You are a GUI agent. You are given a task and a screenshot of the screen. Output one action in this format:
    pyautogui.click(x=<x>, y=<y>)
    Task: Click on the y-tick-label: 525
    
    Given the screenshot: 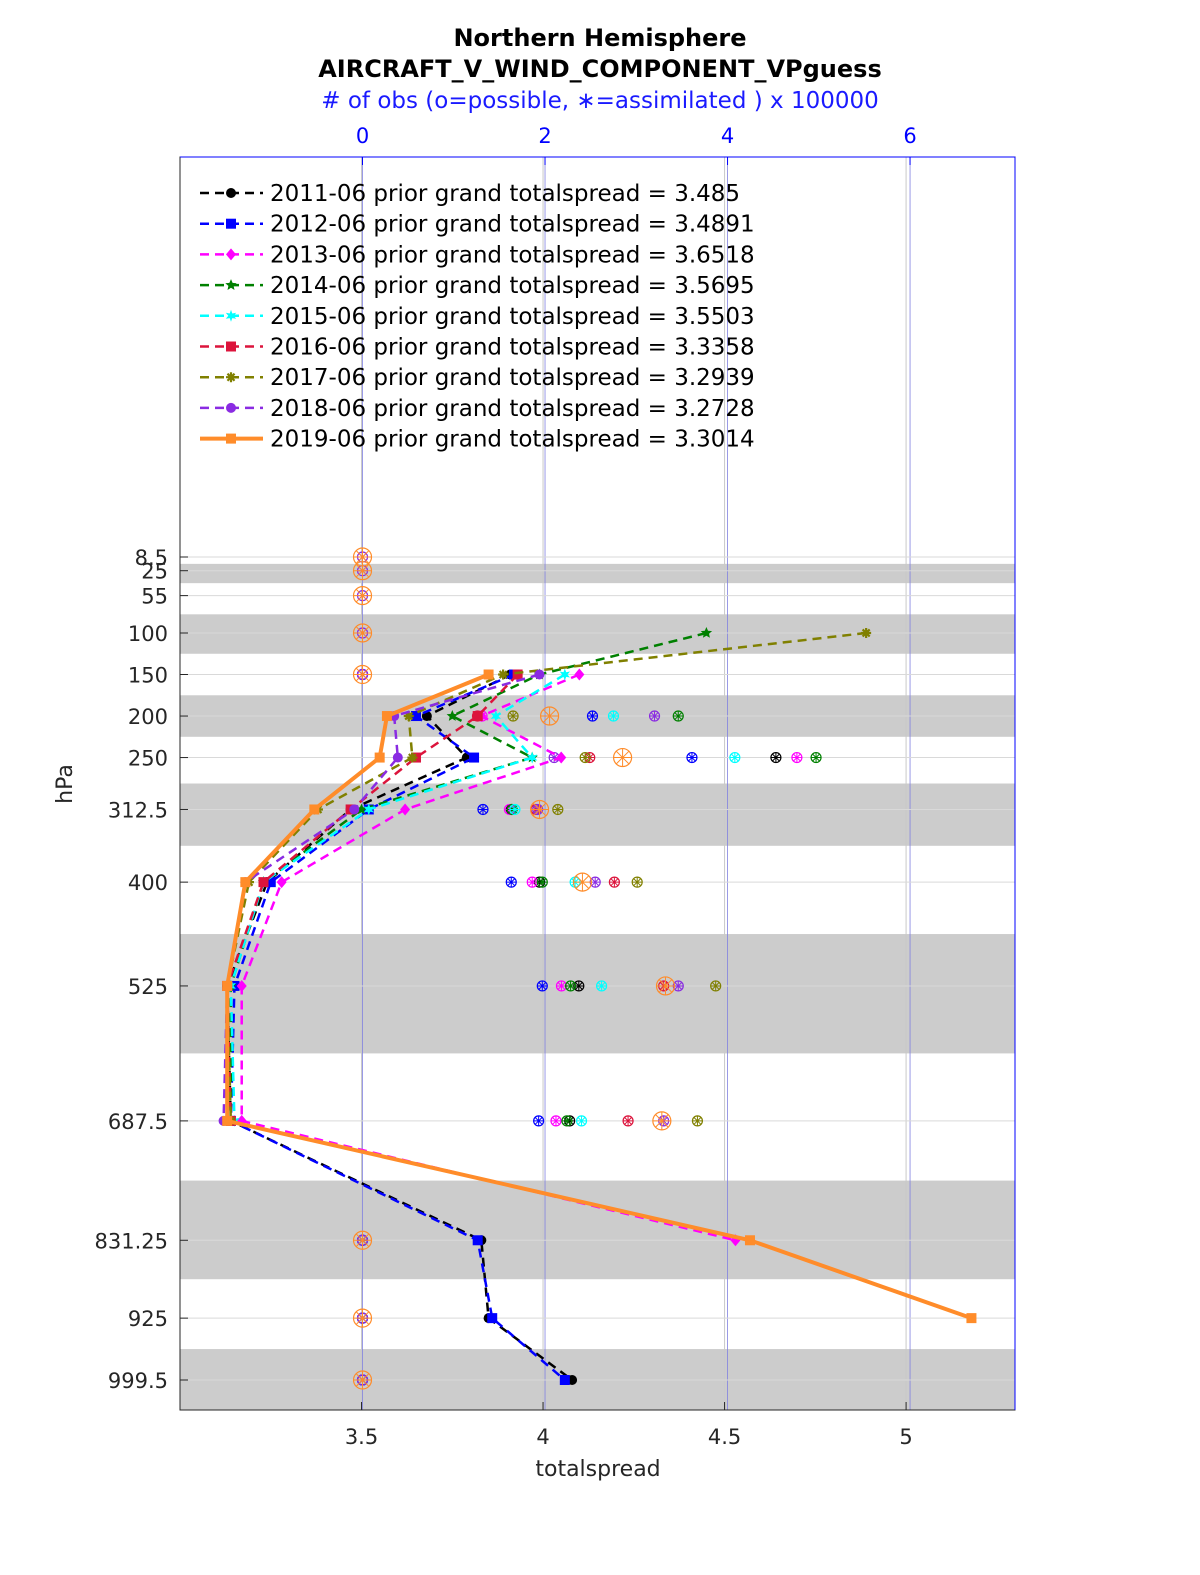 What is the action you would take?
    pyautogui.click(x=148, y=987)
    